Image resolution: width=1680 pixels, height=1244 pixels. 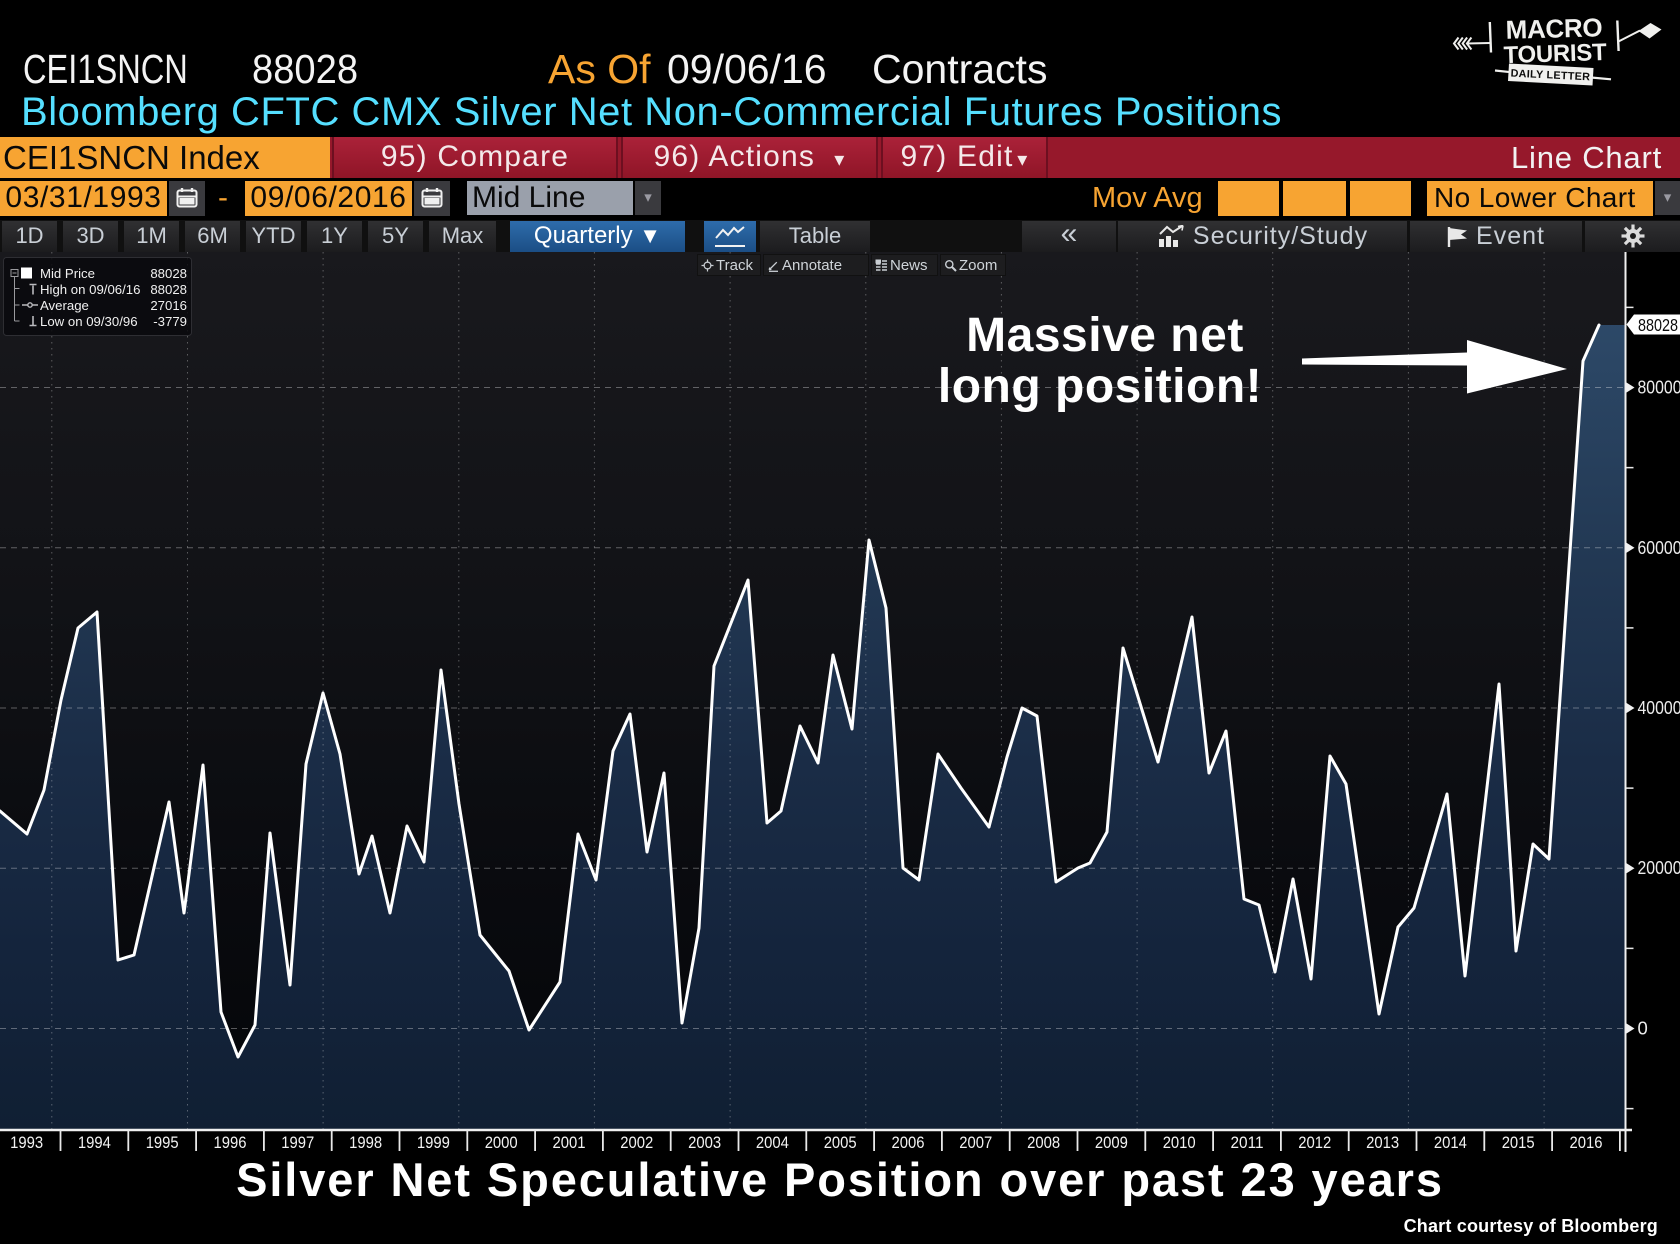 What do you see at coordinates (1450, 1143) in the screenshot?
I see `svg-text: 2014` at bounding box center [1450, 1143].